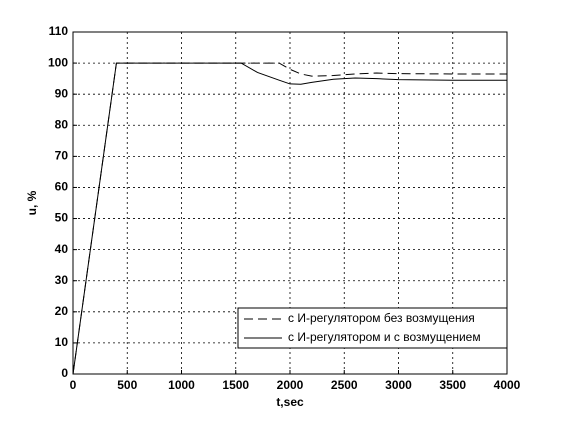 The image size is (561, 421). I want to click on y-tick-label: 0, so click(64, 373).